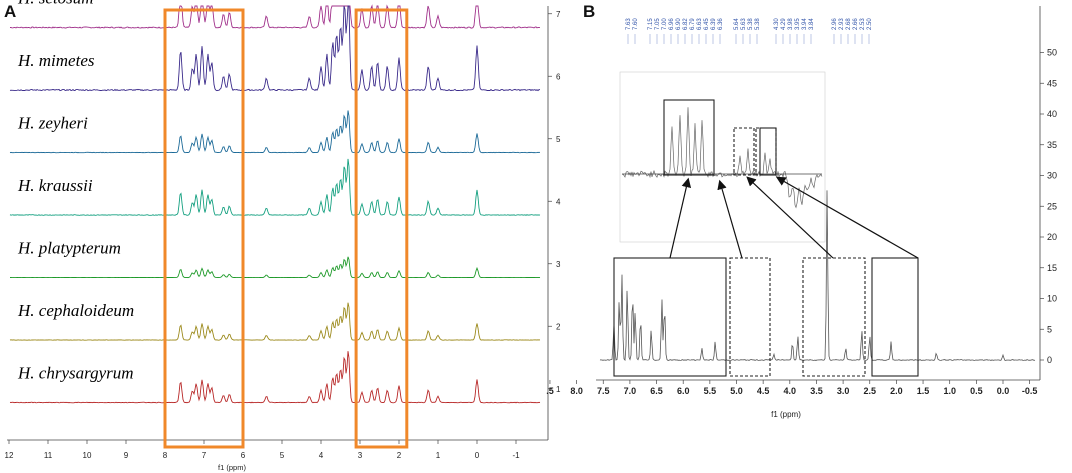 The image size is (1072, 473). What do you see at coordinates (275, 377) in the screenshot?
I see `trace-h--chrysargyrum` at bounding box center [275, 377].